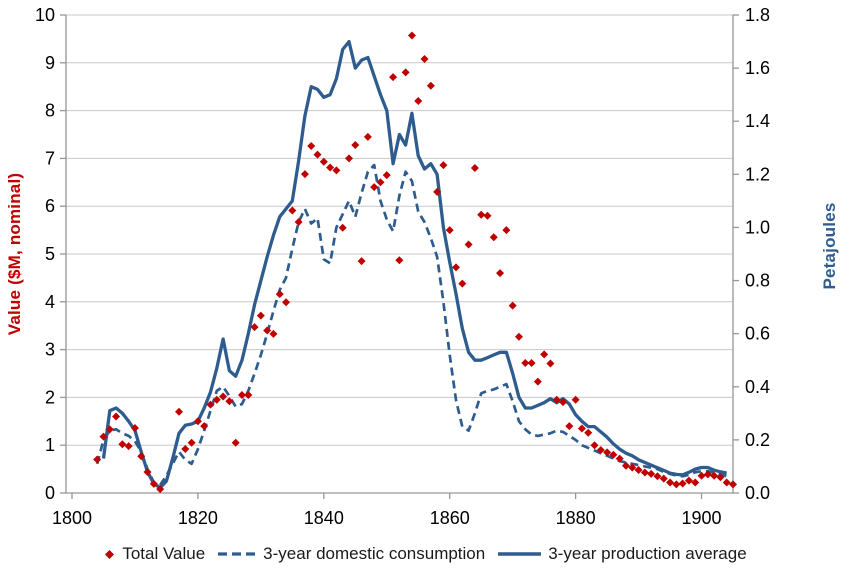 The image size is (850, 581). Describe the element at coordinates (45, 15) in the screenshot. I see `left-axis-tick-label: 10` at that location.